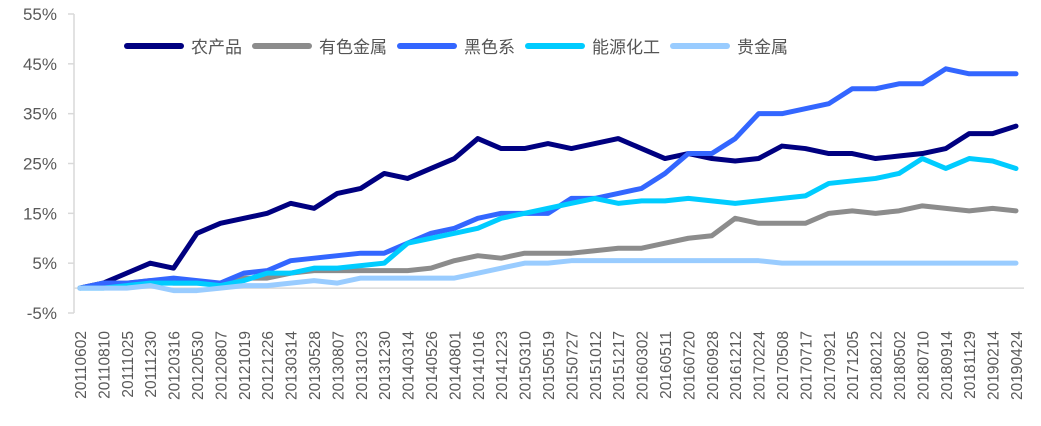  What do you see at coordinates (151, 364) in the screenshot?
I see `x-tick-label: 20111230` at bounding box center [151, 364].